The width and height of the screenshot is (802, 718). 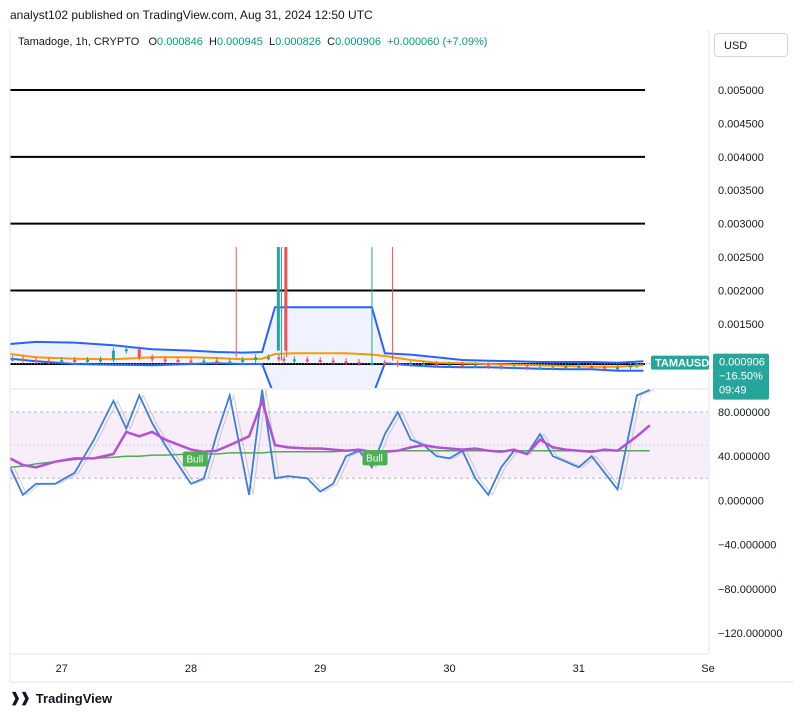 What do you see at coordinates (449, 669) in the screenshot?
I see `time-tick-label: 30` at bounding box center [449, 669].